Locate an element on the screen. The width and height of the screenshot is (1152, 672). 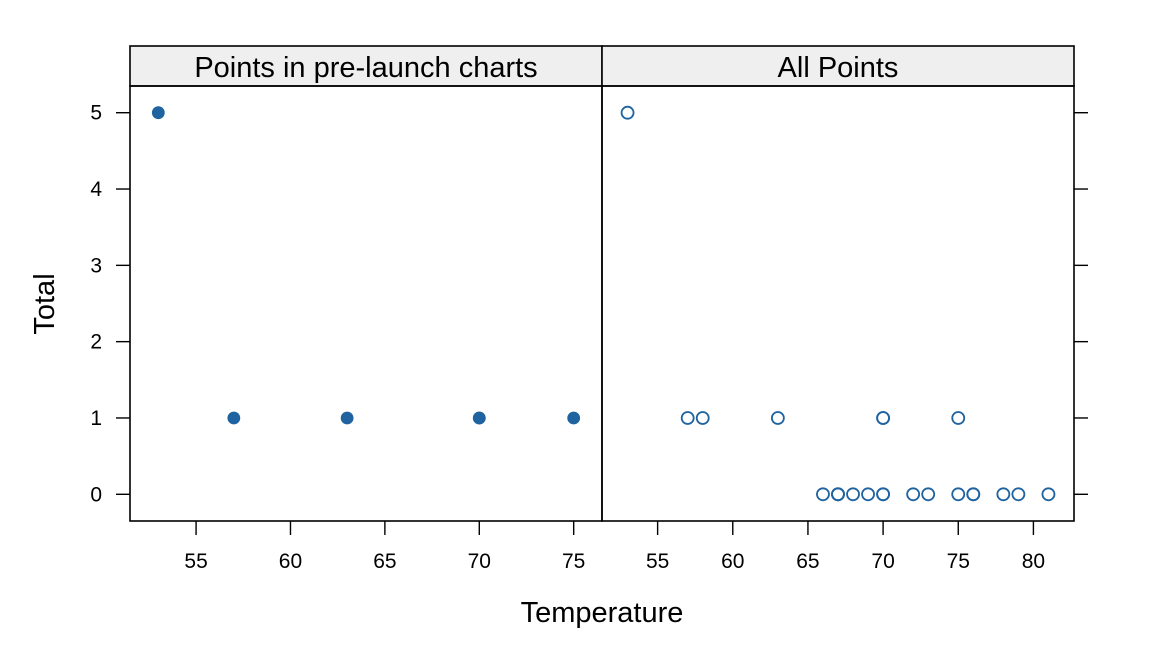
strip-layer: Points in pre-launch charts All Points is located at coordinates (602, 66).